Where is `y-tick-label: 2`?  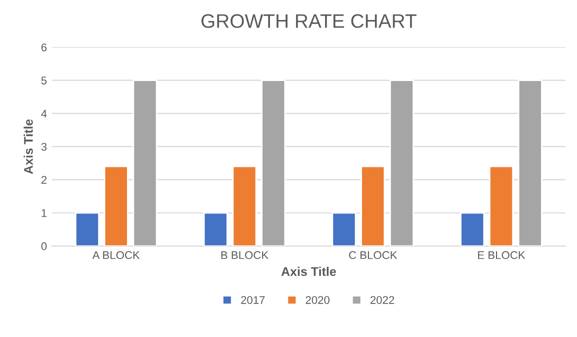
y-tick-label: 2 is located at coordinates (44, 180).